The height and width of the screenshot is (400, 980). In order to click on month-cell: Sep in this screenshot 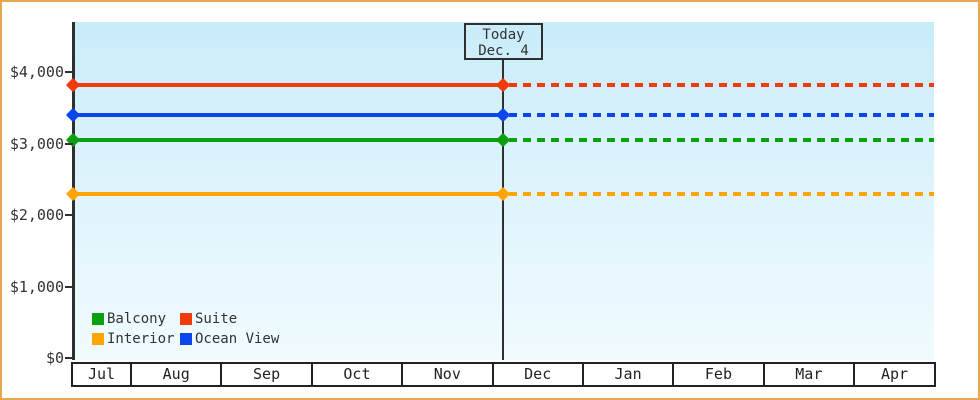, I will do `click(265, 374)`.